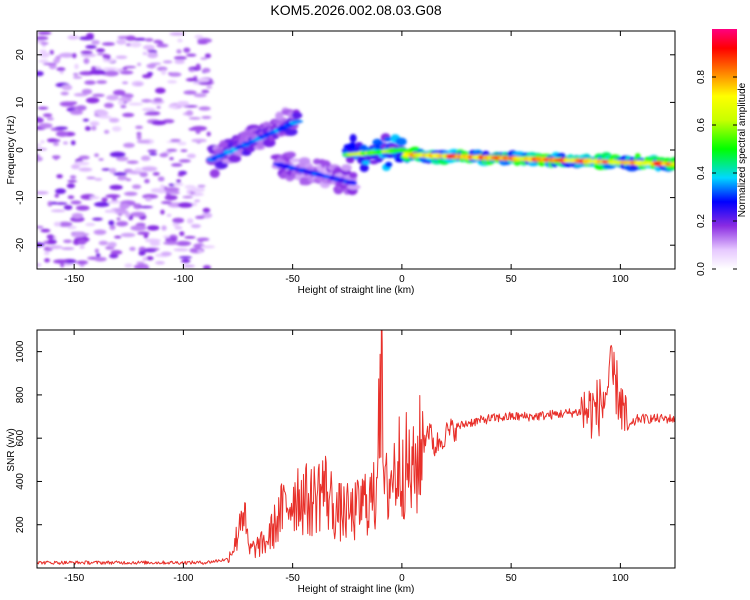 The image size is (750, 600). I want to click on snr-xtick-label: 50, so click(512, 578).